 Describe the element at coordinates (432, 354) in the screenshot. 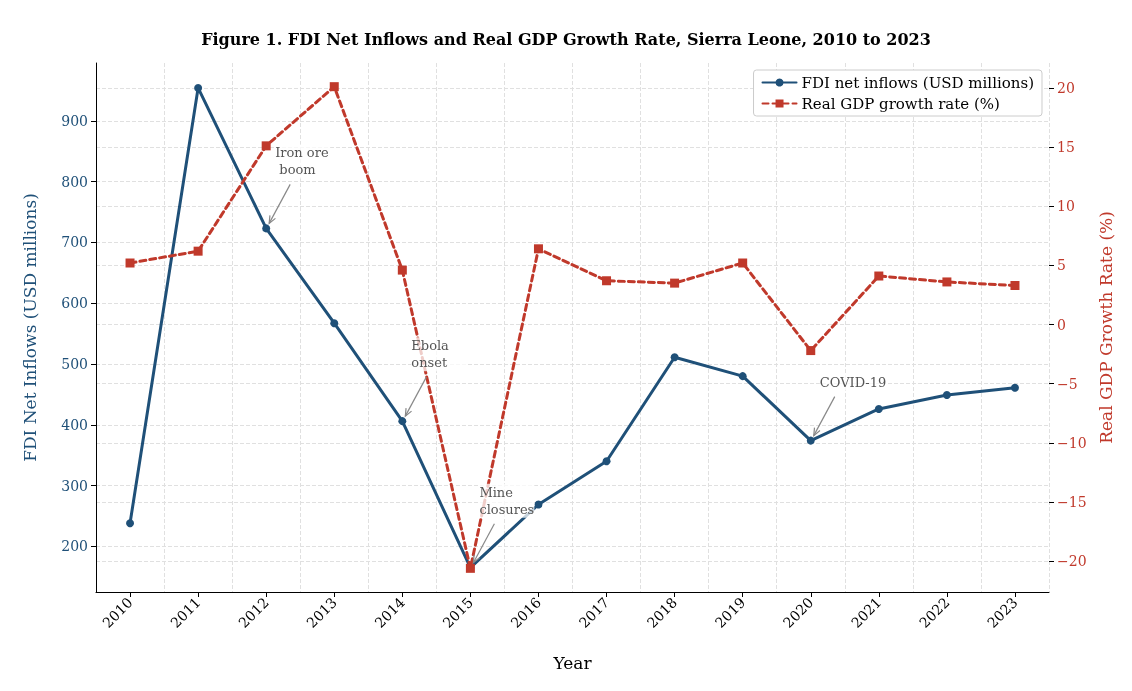

I see `annotation: Ebola onset` at that location.